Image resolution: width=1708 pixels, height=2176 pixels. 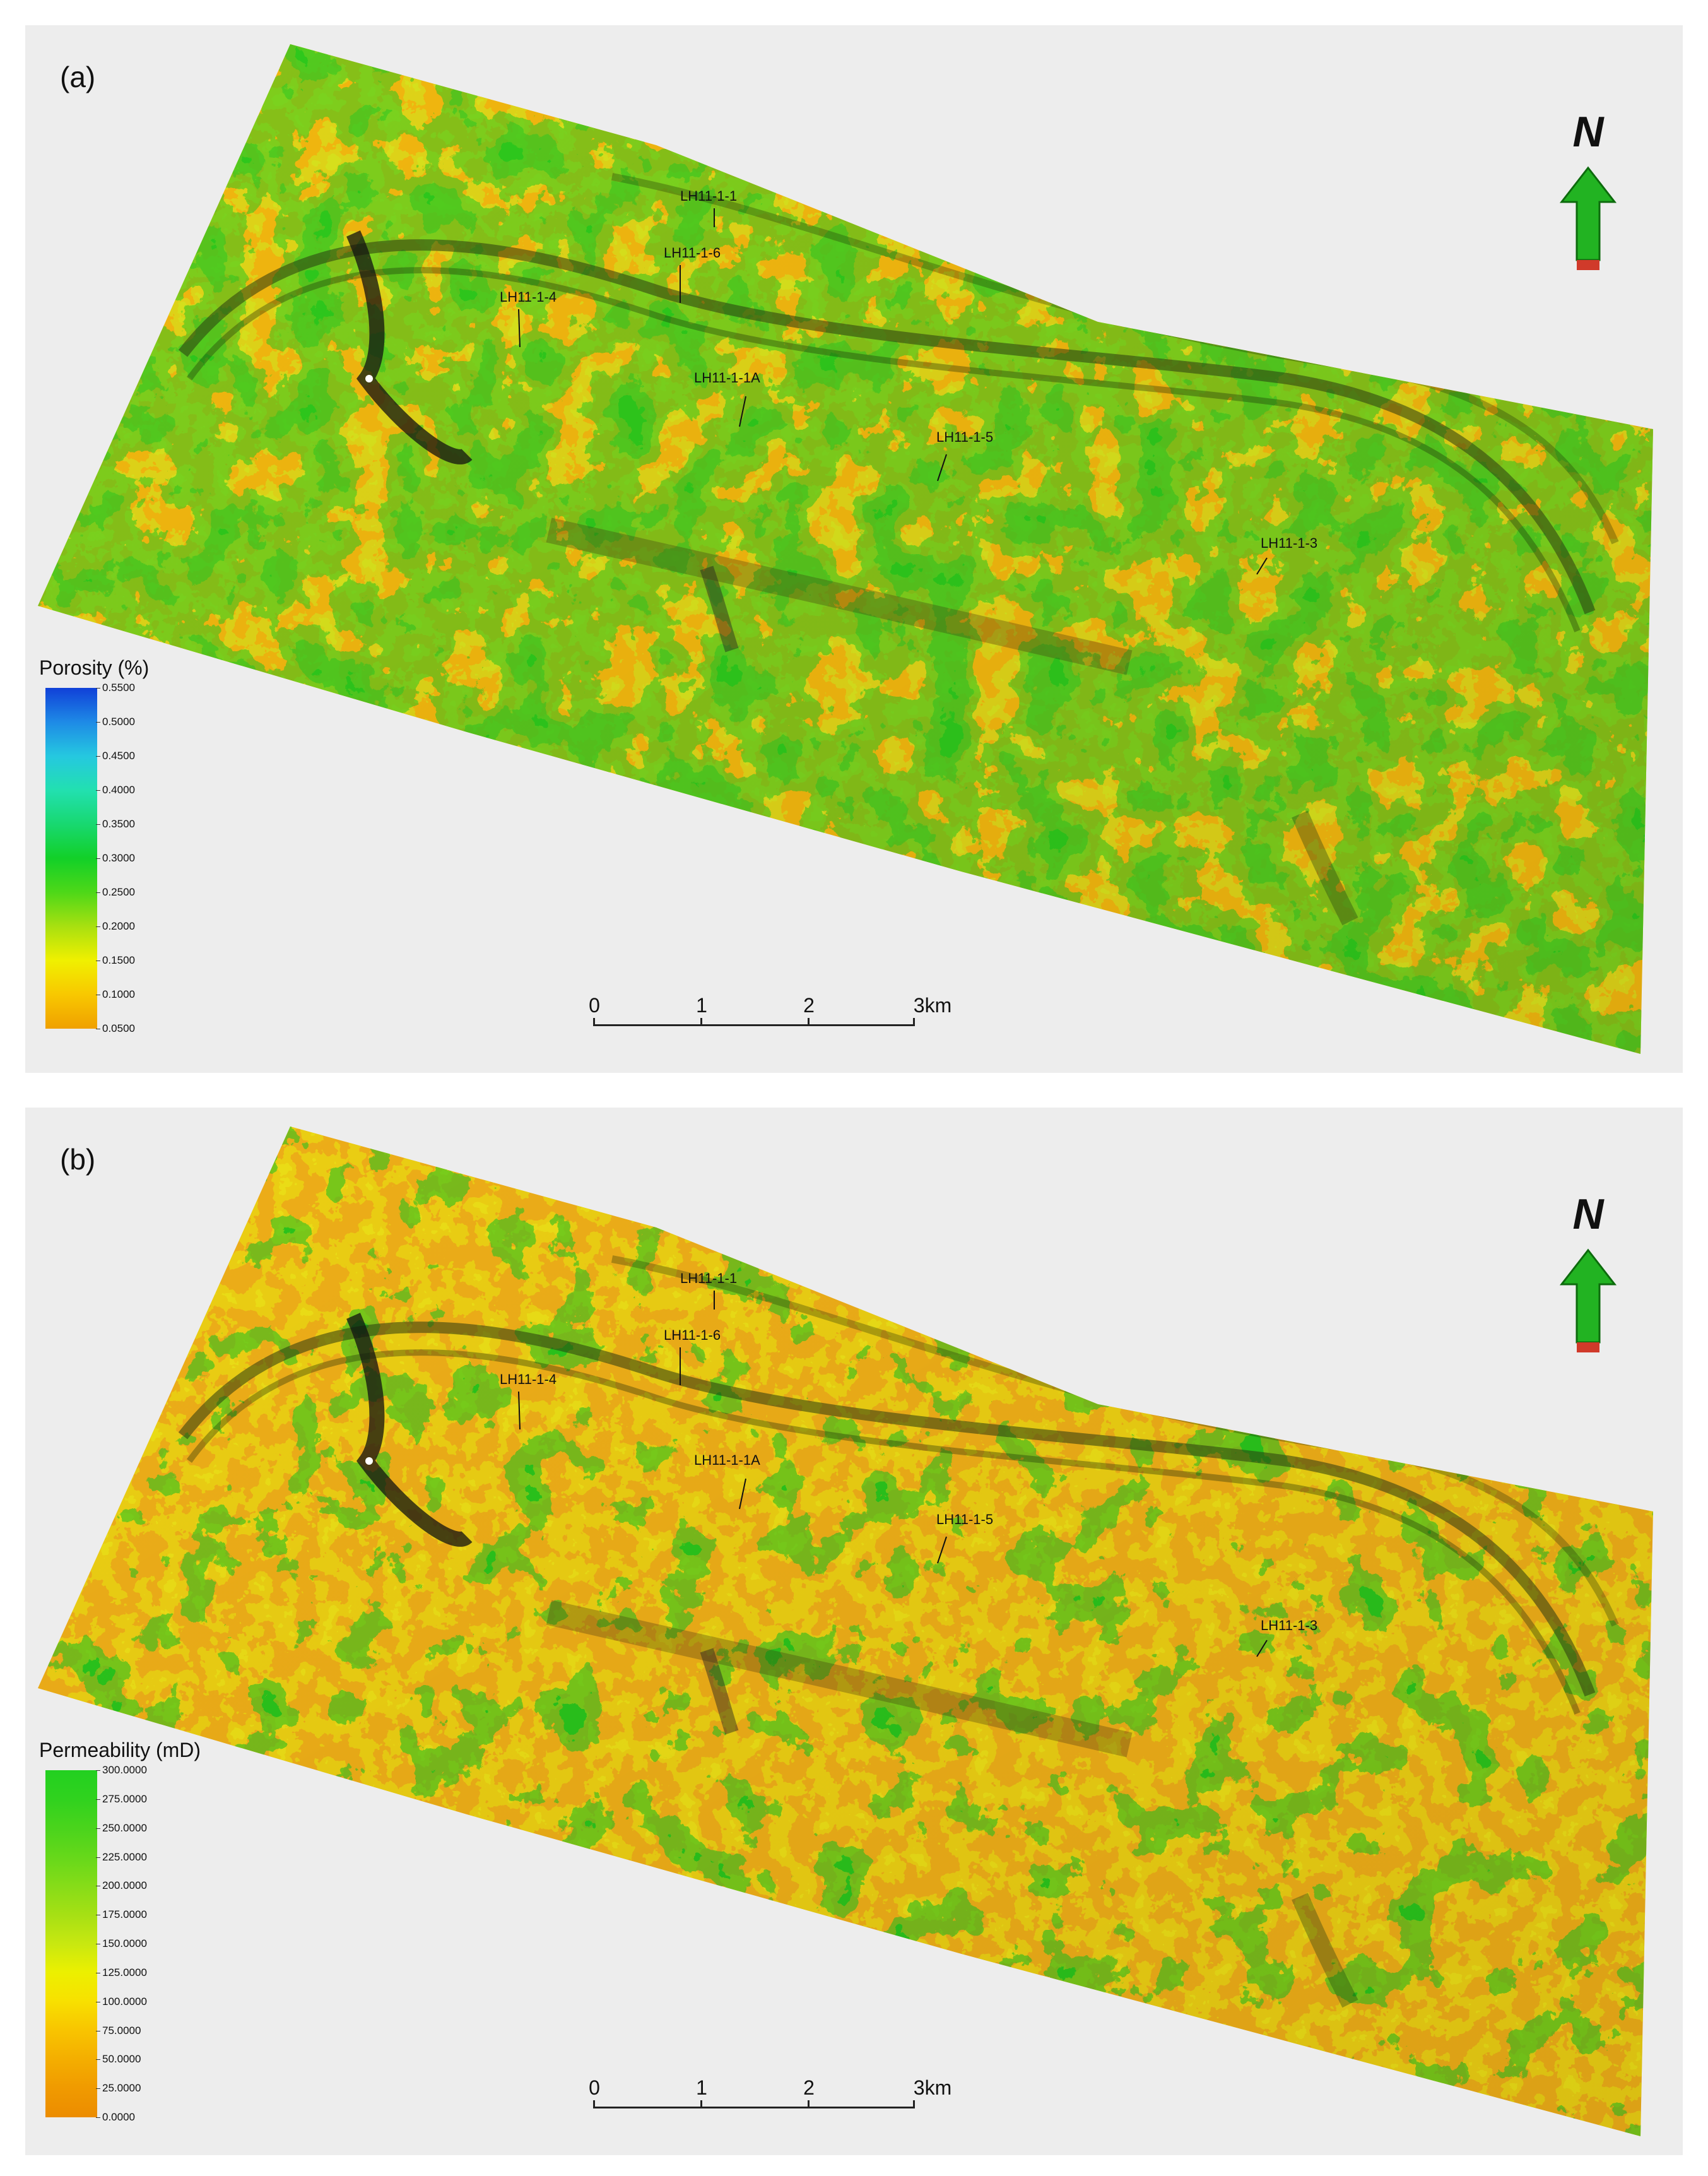 I want to click on legend-tick-label: 300.0000, so click(x=121, y=1770).